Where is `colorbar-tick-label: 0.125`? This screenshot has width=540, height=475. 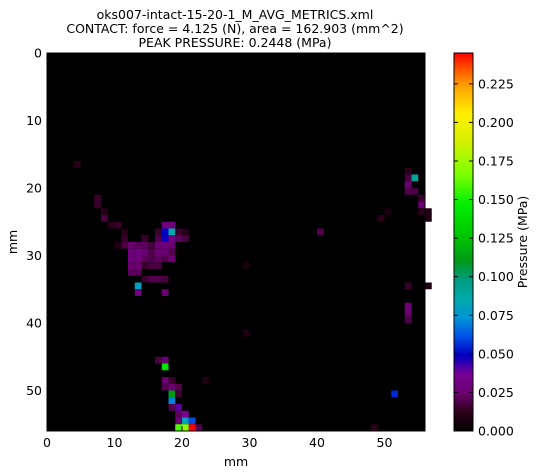 colorbar-tick-label: 0.125 is located at coordinates (496, 238).